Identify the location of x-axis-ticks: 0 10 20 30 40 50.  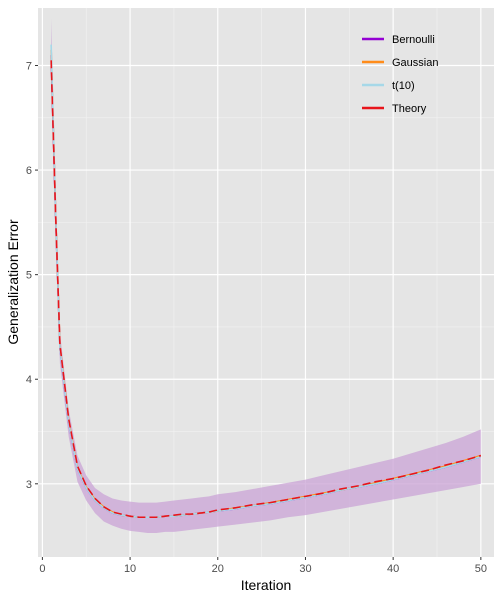
(263, 566).